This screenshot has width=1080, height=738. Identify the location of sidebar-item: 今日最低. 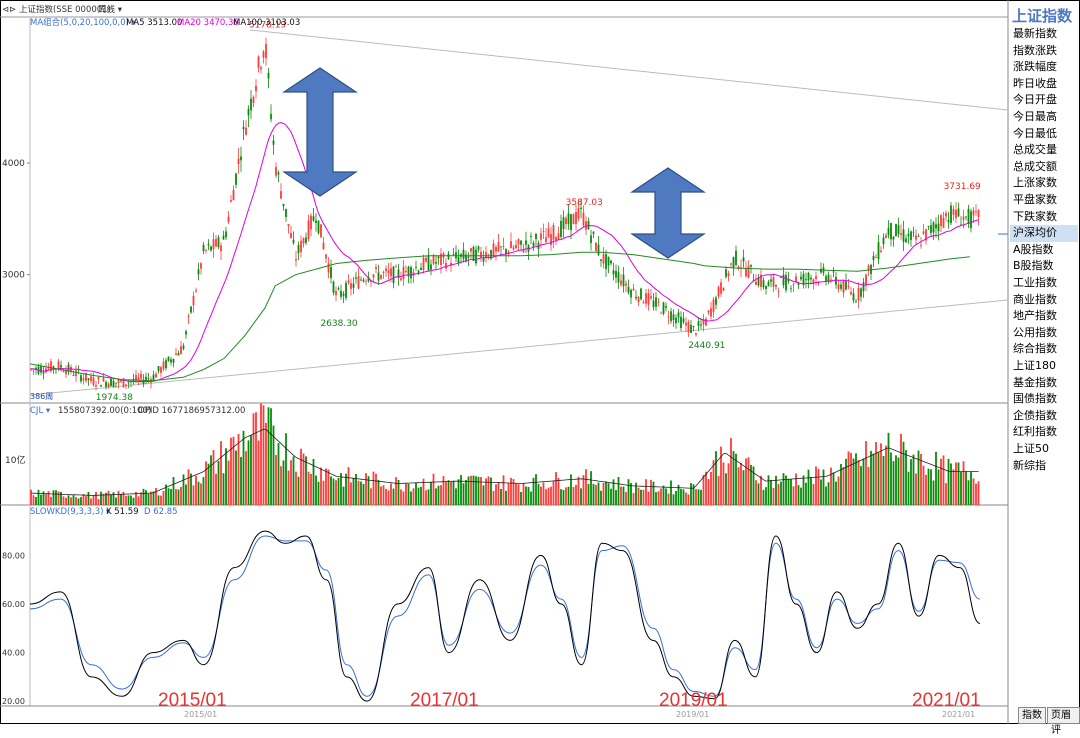
(1035, 133).